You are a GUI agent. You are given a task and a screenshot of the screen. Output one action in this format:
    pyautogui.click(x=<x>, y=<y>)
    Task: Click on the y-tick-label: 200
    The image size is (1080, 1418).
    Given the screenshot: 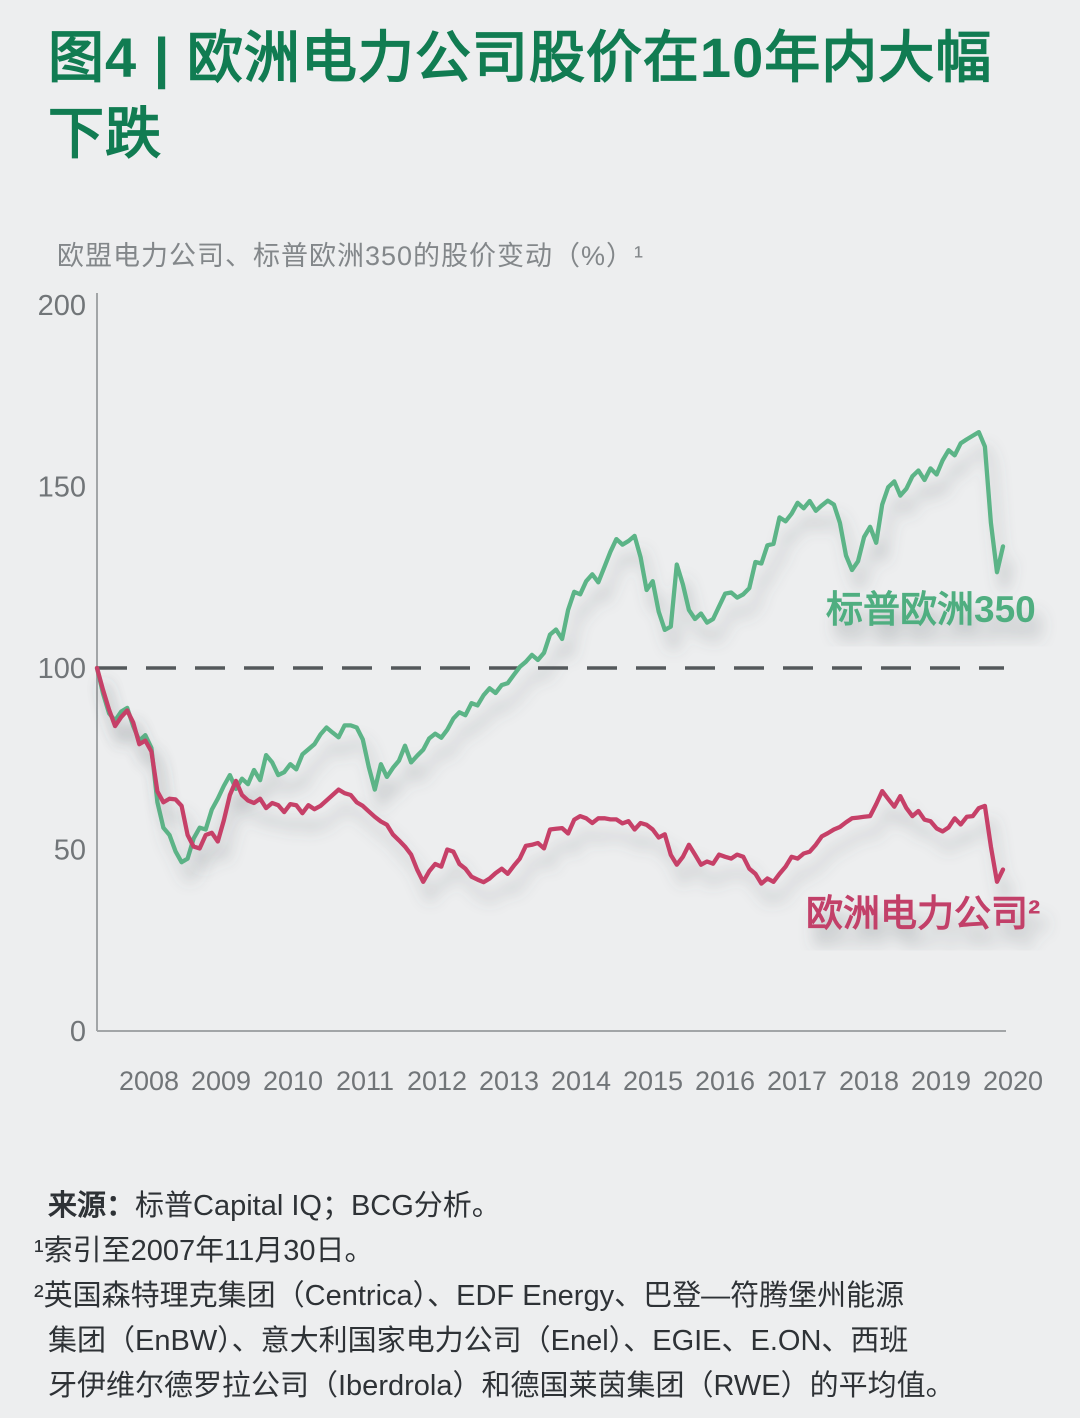 What is the action you would take?
    pyautogui.click(x=62, y=306)
    